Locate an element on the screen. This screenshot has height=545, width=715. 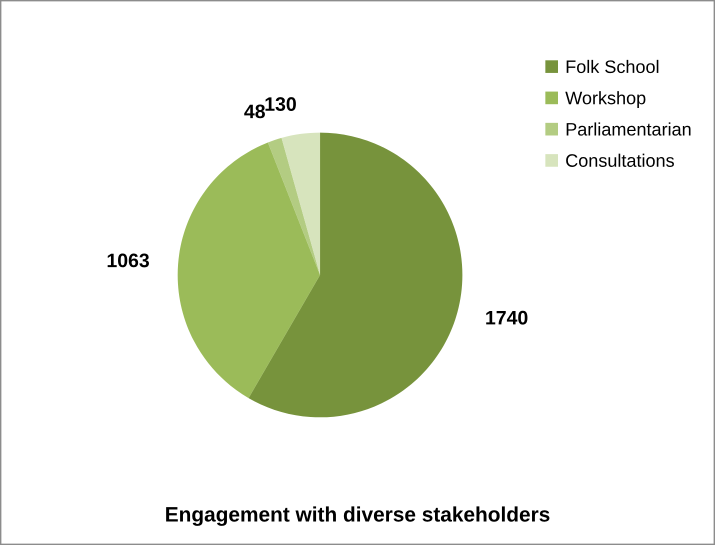
legend-label: Parliamentarian is located at coordinates (628, 129).